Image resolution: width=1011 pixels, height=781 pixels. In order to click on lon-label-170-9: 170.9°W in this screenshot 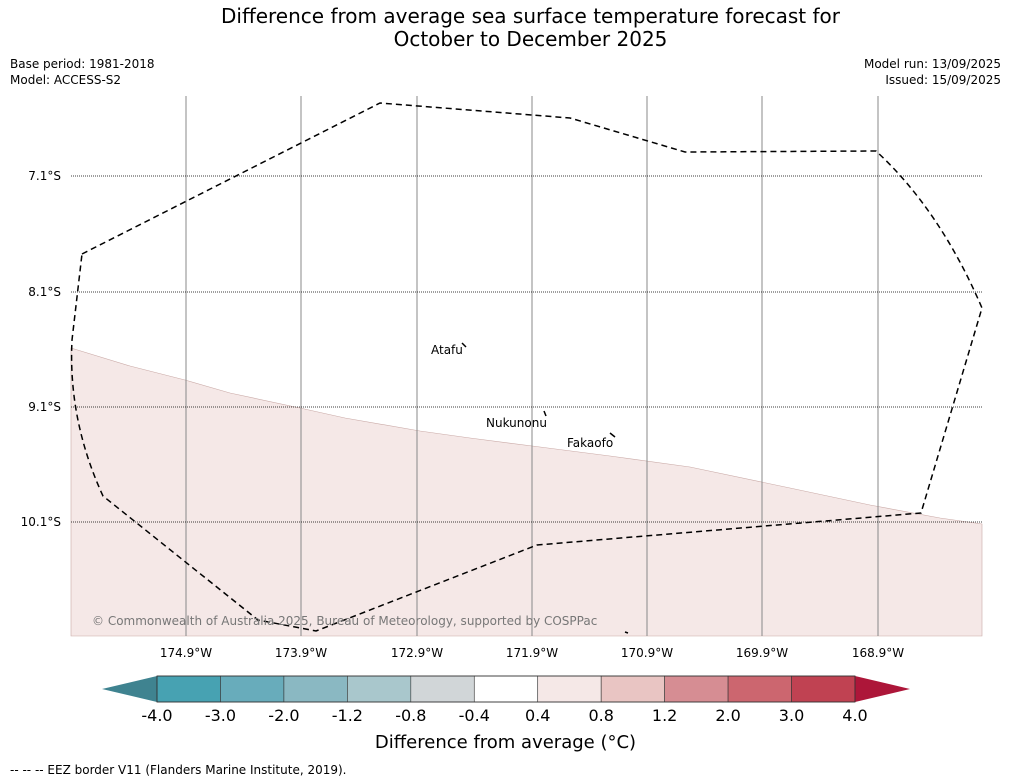, I will do `click(647, 653)`.